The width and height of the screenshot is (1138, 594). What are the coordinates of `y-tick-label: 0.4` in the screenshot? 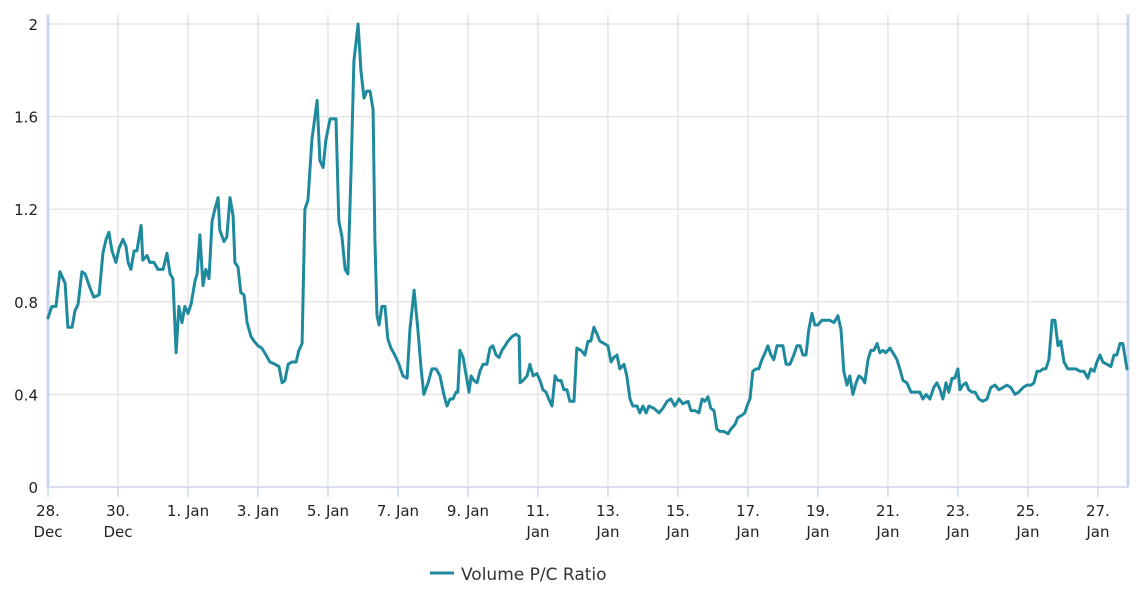 It's located at (26, 395).